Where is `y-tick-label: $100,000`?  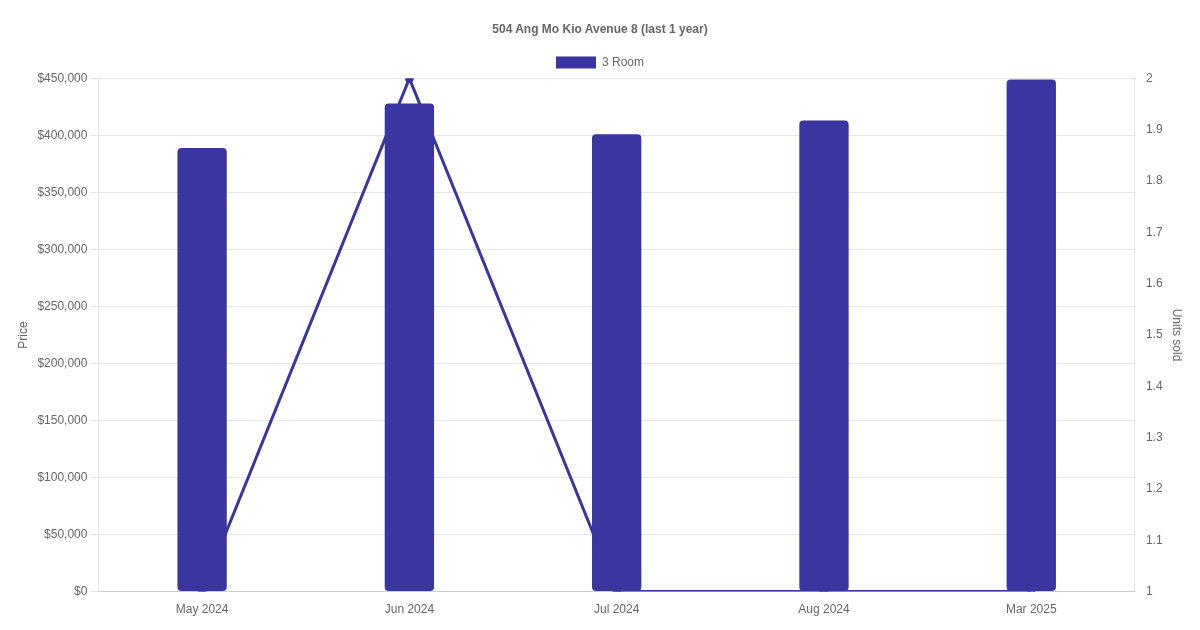
y-tick-label: $100,000 is located at coordinates (62, 476).